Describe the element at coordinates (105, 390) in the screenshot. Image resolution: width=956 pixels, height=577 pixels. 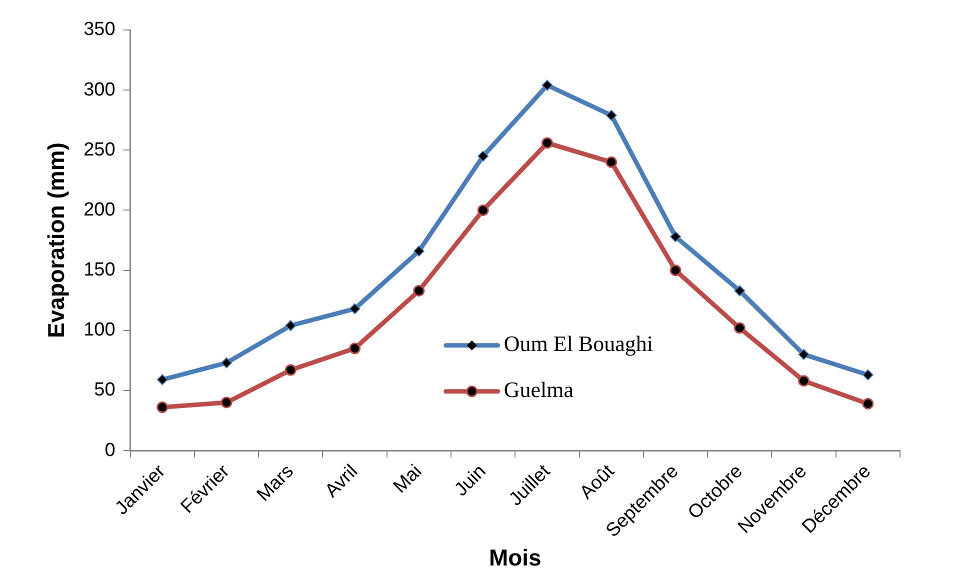
I see `y-tick-label: 50` at that location.